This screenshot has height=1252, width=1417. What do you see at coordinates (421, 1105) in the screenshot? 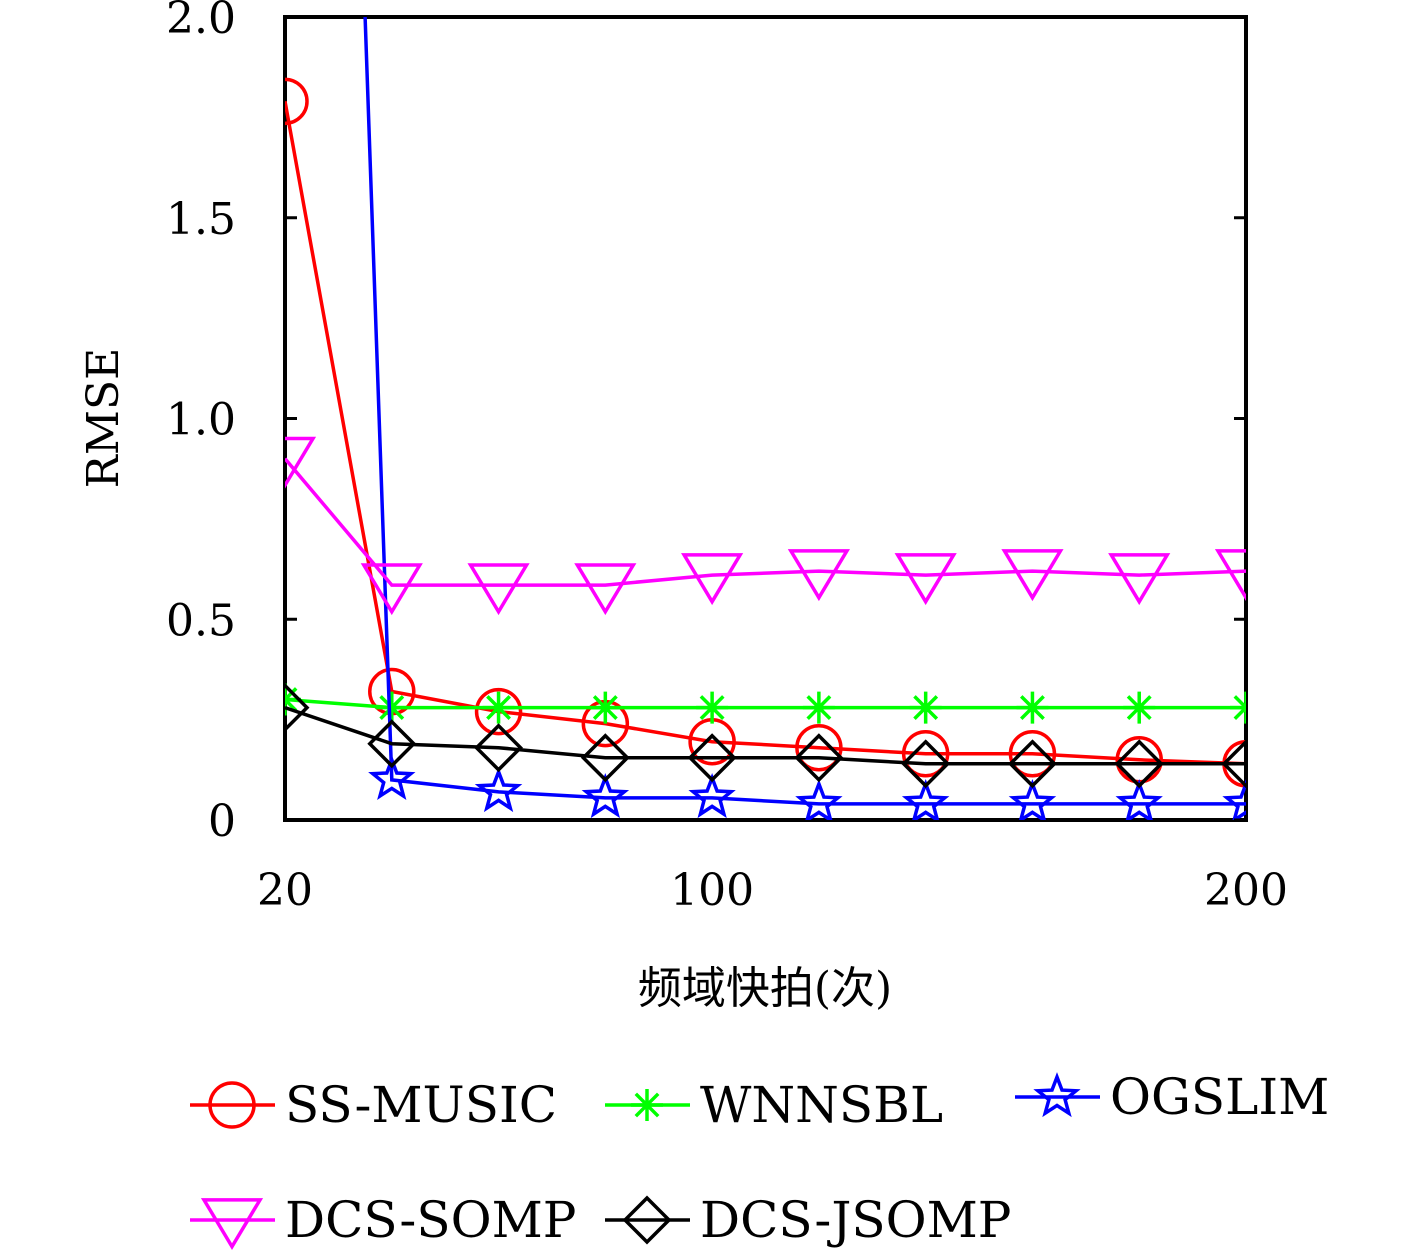
I see `legend-label-ss-music: SS-MUSIC` at bounding box center [421, 1105].